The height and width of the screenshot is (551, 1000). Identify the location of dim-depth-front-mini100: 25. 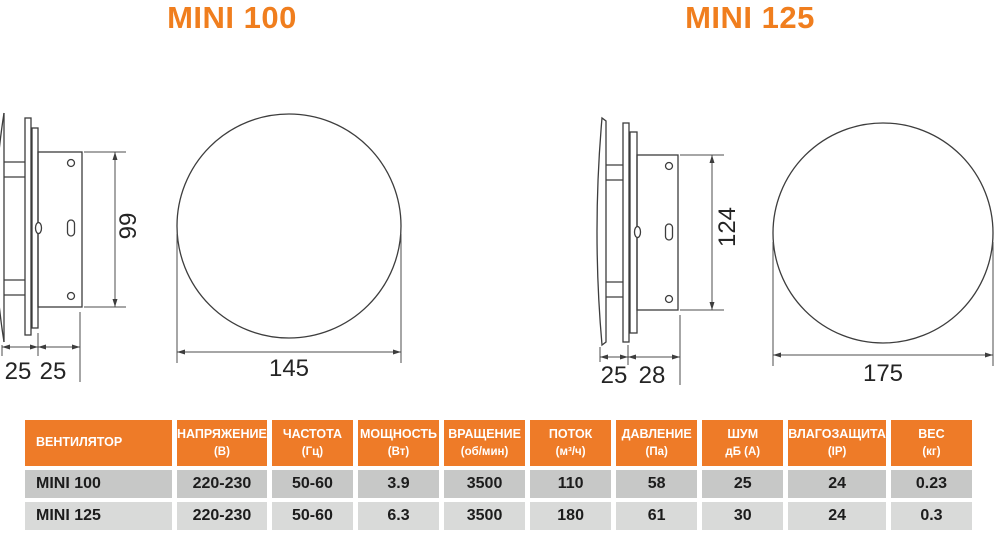
(18, 371).